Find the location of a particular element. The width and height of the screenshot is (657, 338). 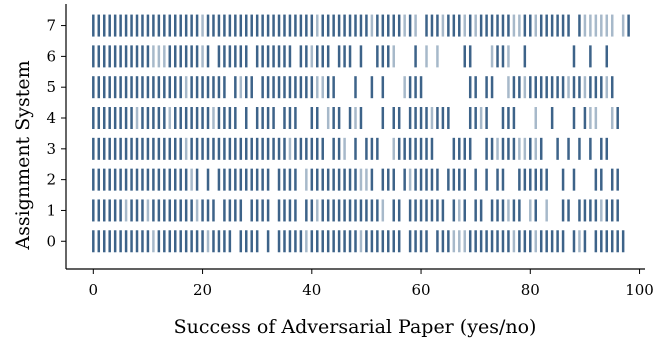

y-tick-label: 4 is located at coordinates (51, 118).